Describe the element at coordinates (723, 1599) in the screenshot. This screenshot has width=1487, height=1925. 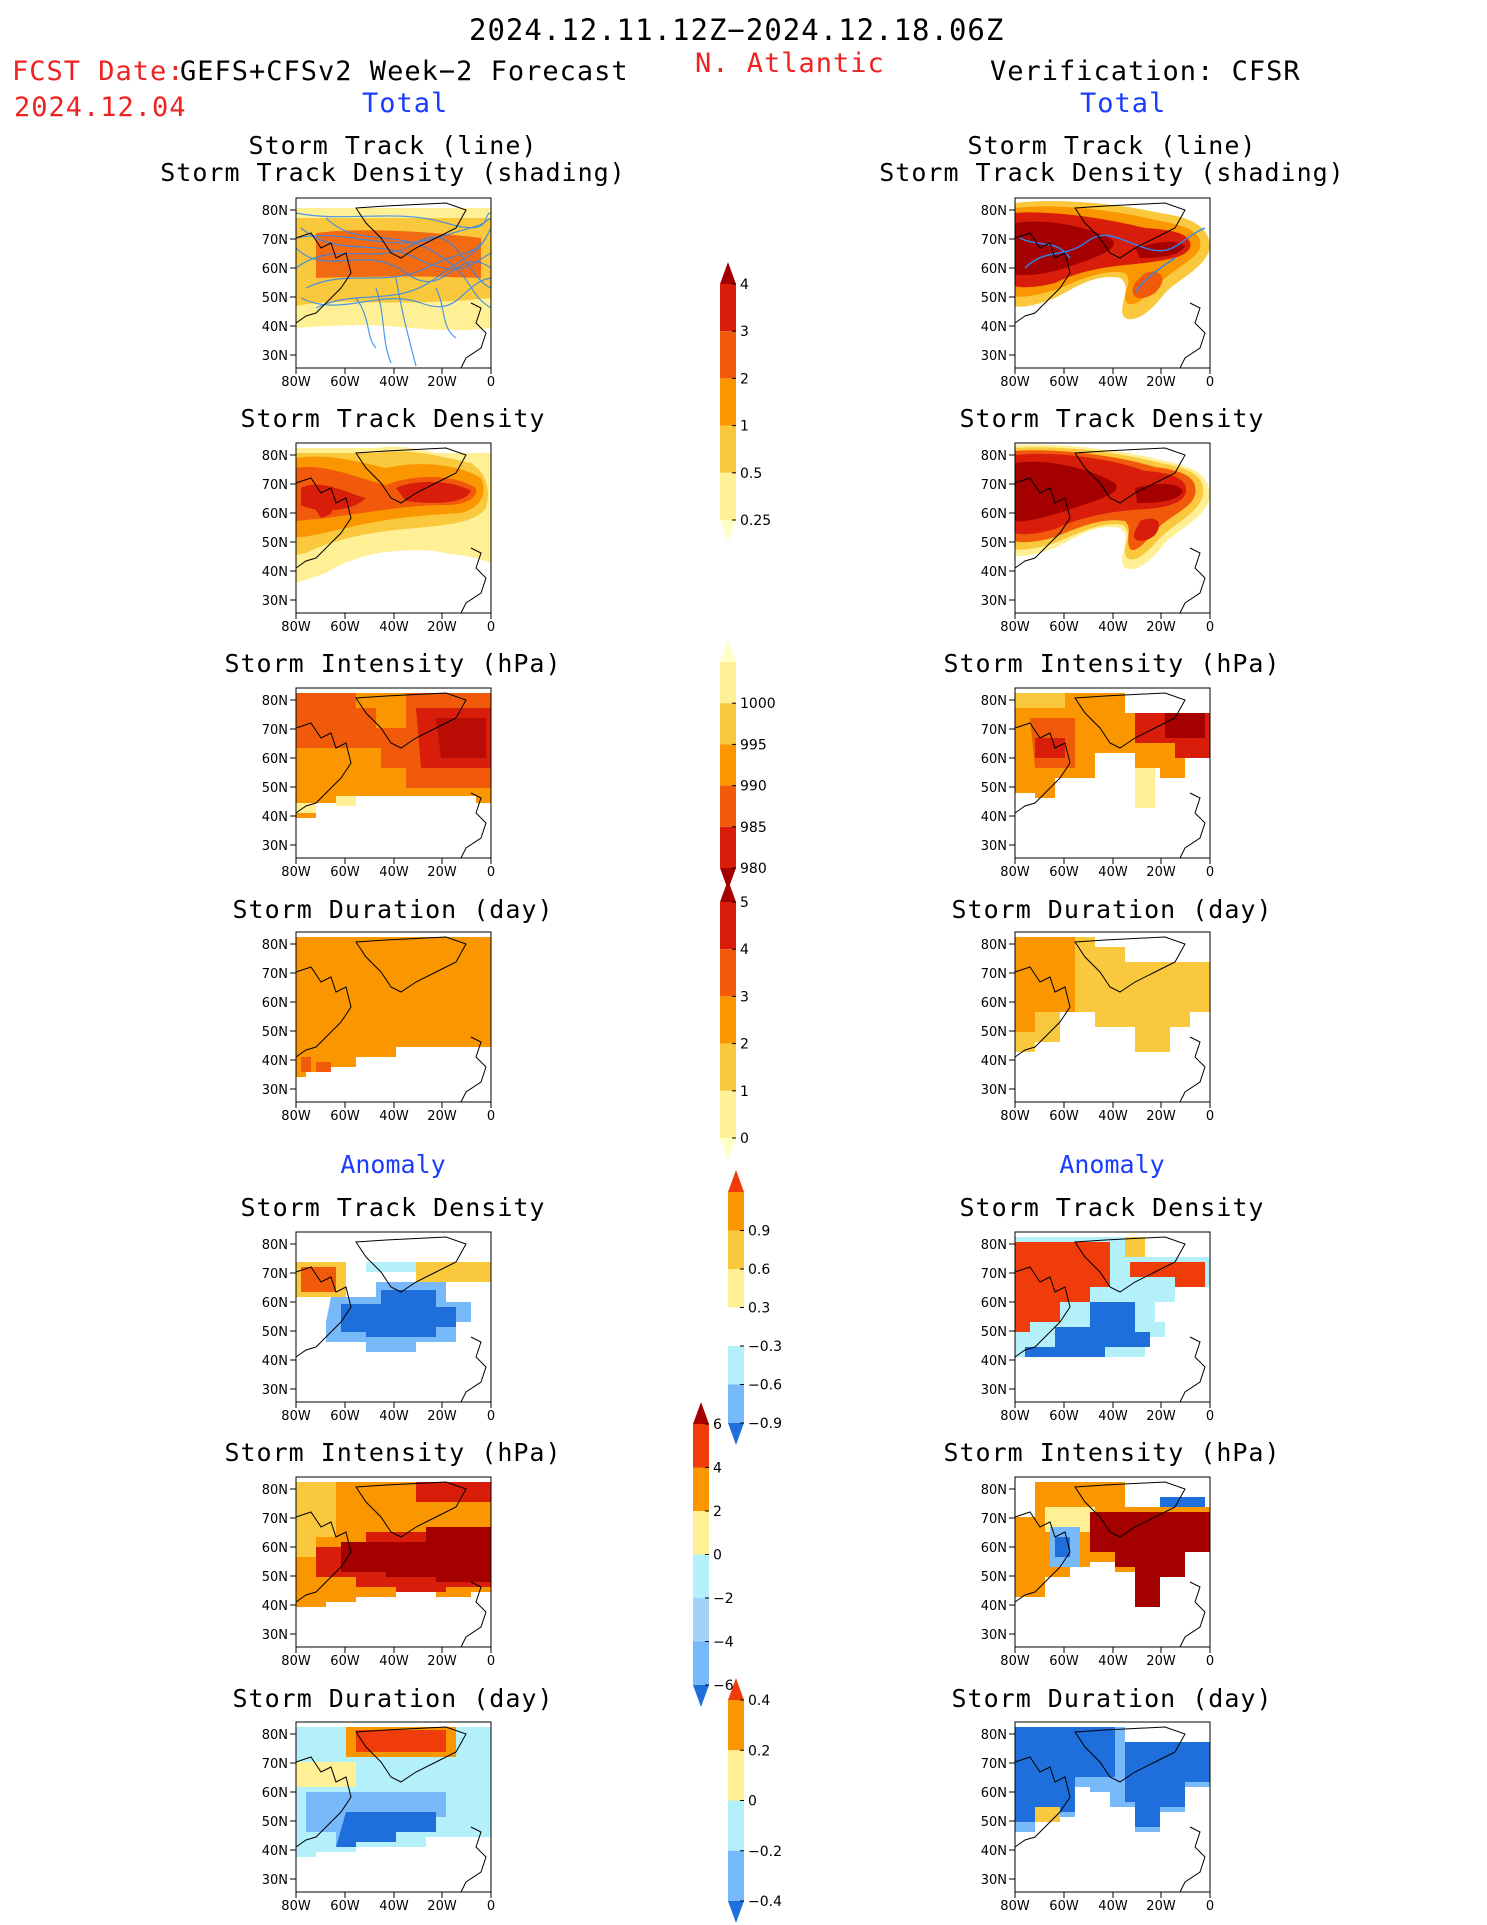
I see `colorbar-label: −2` at that location.